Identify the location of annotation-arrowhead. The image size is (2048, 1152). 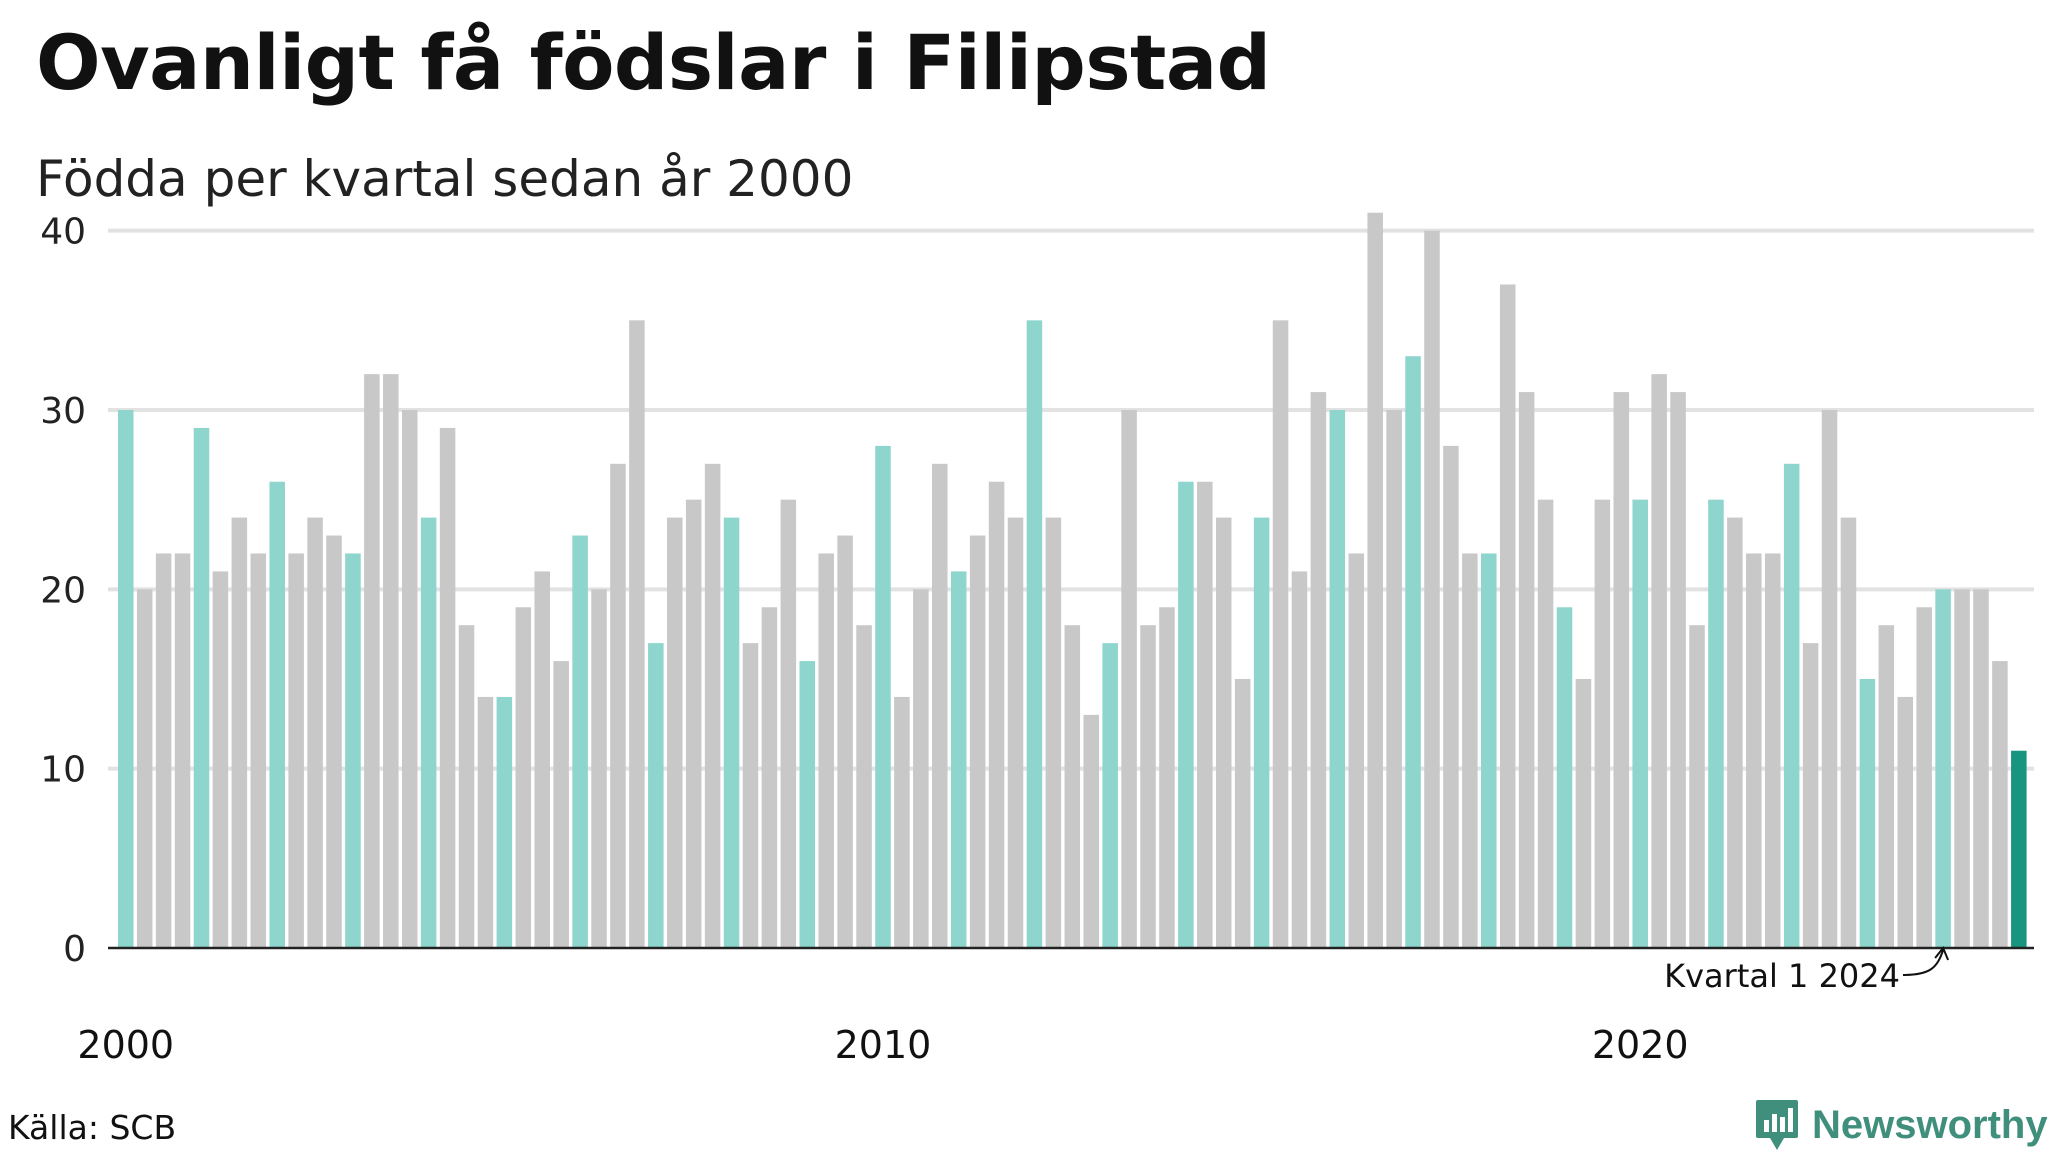
(1942, 953).